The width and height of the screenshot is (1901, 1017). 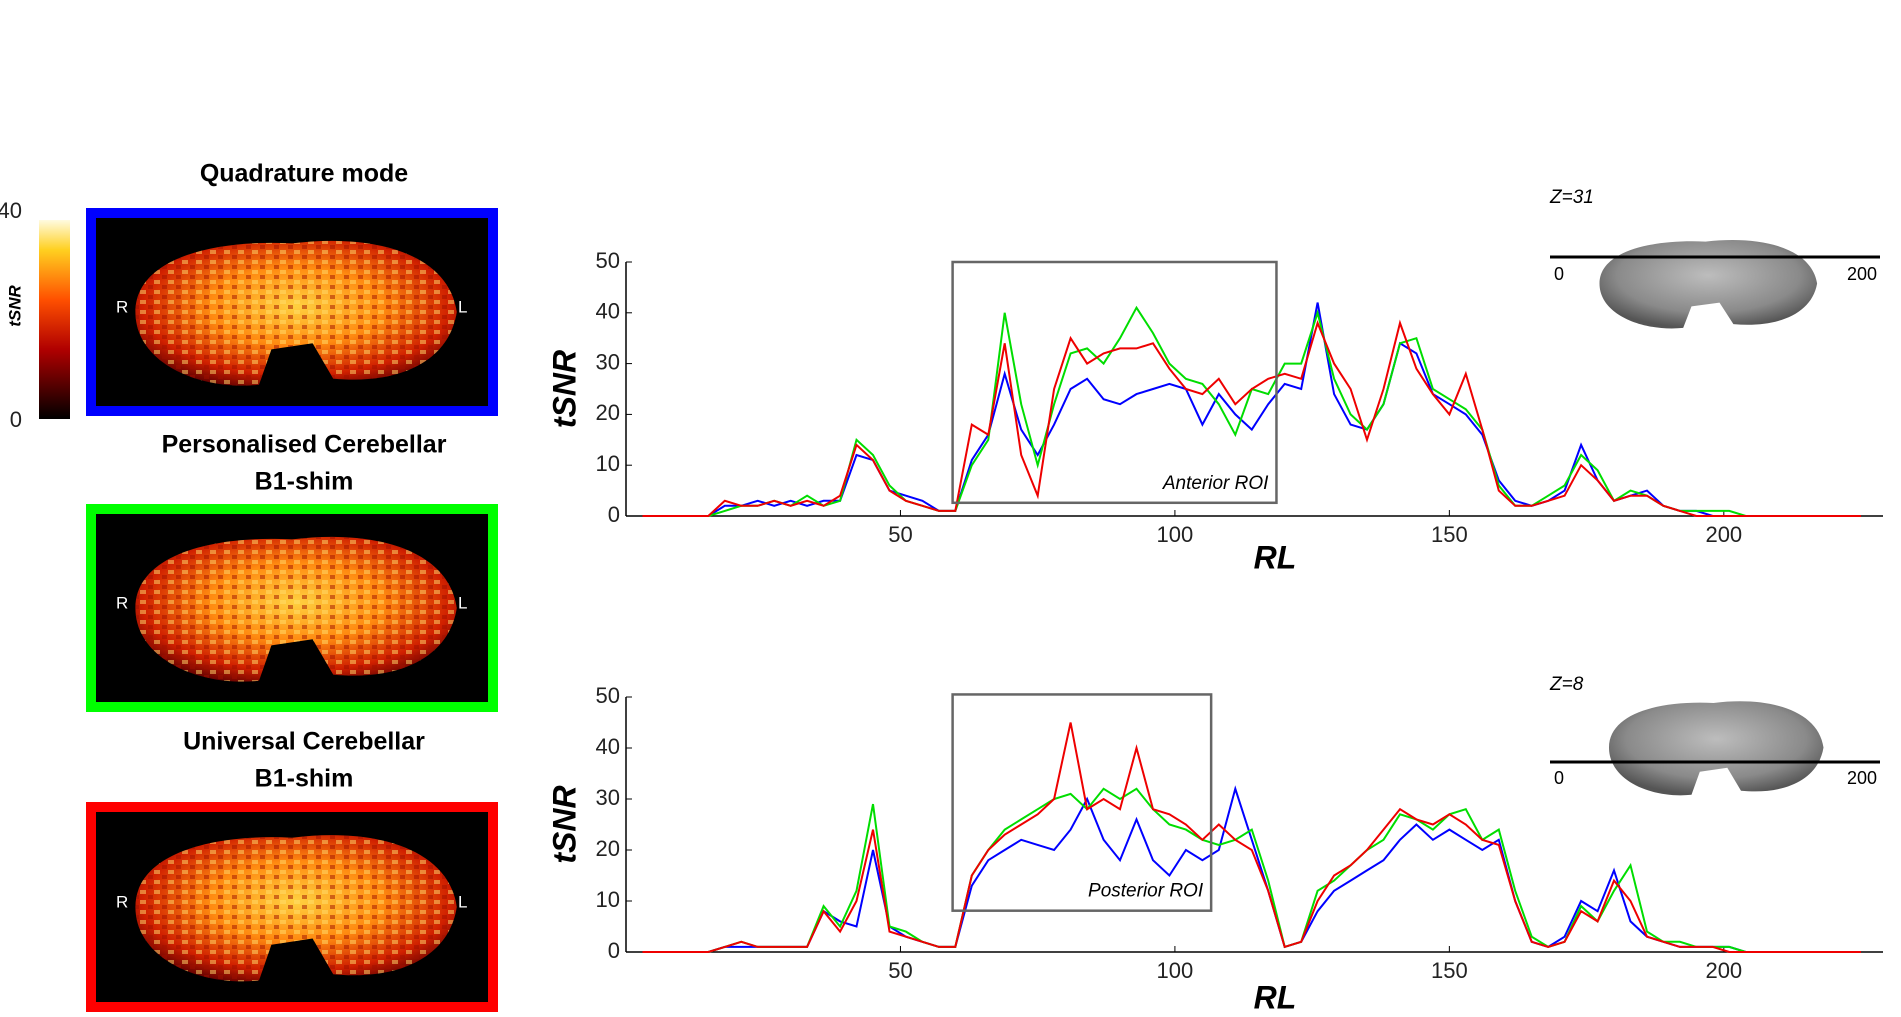 What do you see at coordinates (54, 319) in the screenshot?
I see `colorbar` at bounding box center [54, 319].